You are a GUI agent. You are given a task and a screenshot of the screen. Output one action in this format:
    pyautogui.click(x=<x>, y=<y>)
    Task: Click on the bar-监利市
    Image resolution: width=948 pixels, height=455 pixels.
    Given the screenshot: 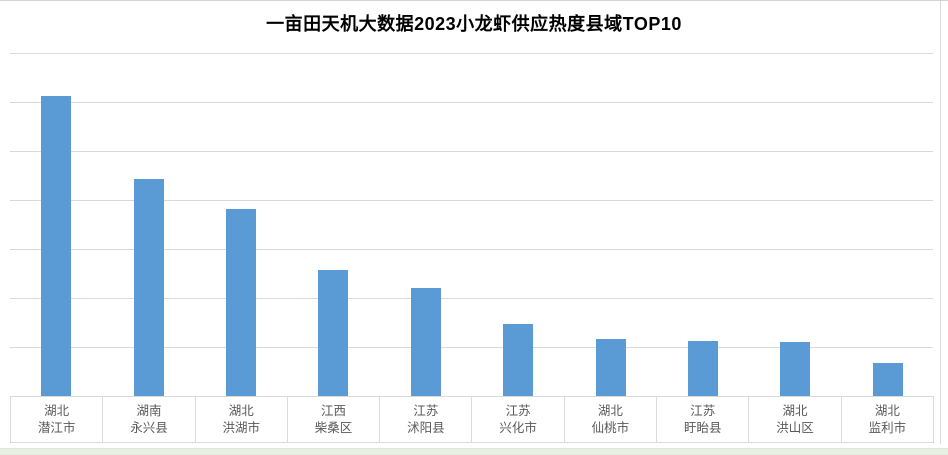 What is the action you would take?
    pyautogui.click(x=887, y=379)
    